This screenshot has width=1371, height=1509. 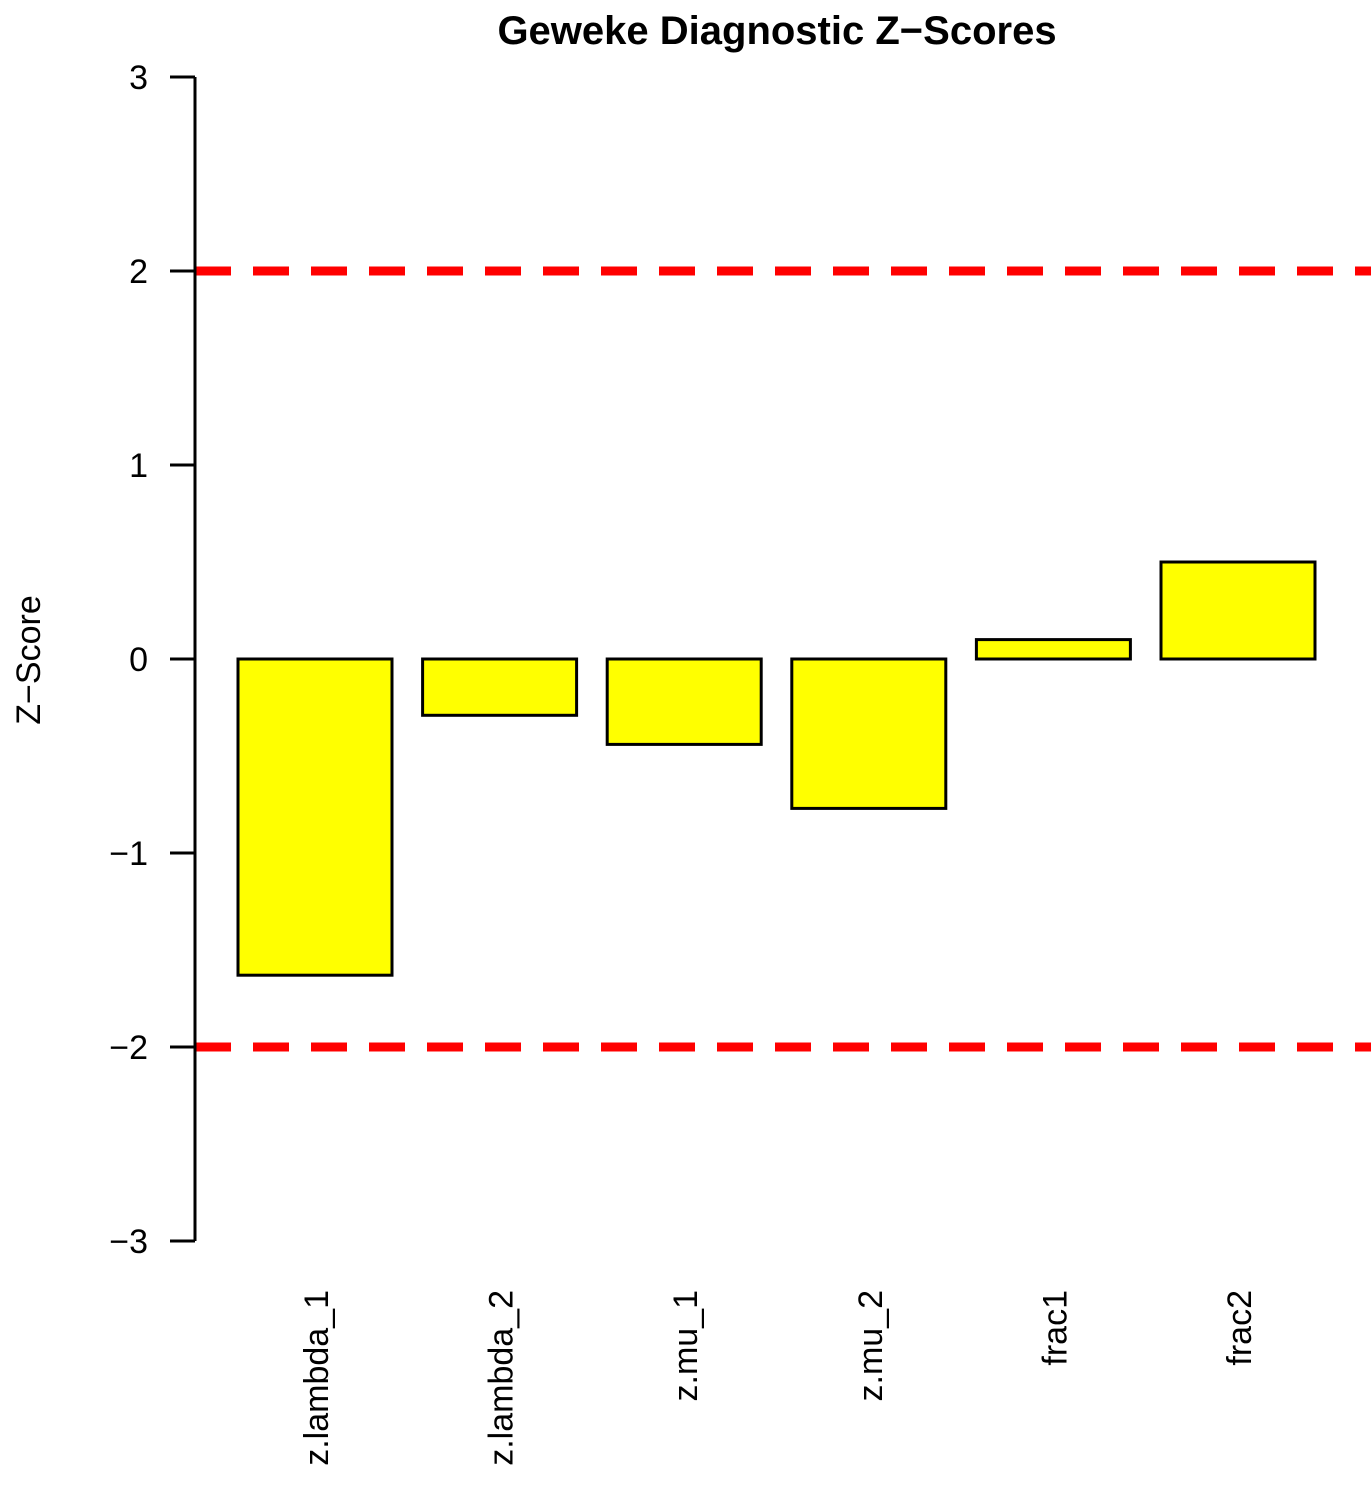 I want to click on y-tick-label: −2, so click(x=128, y=1048).